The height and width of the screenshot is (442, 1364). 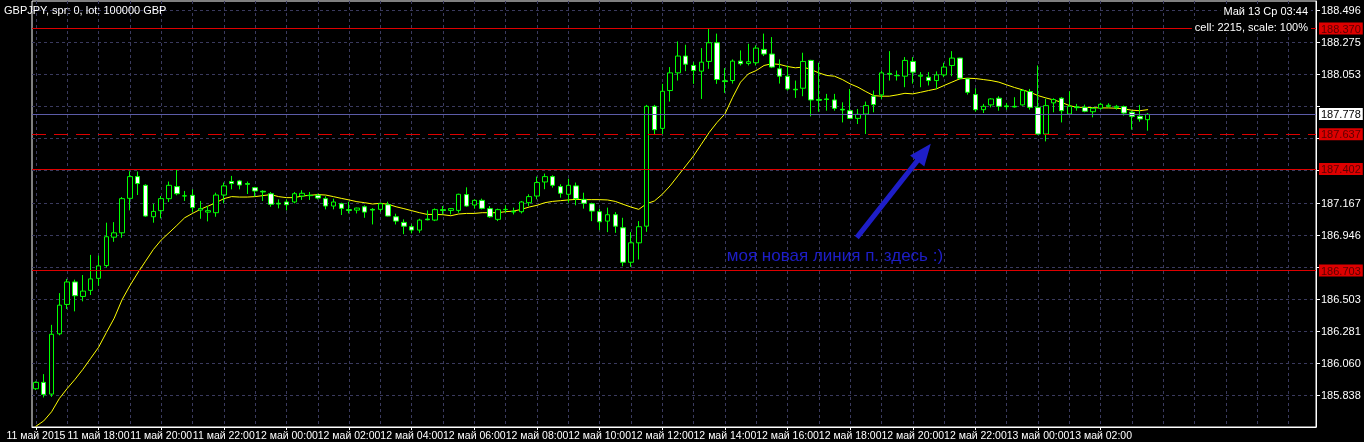 What do you see at coordinates (1341, 42) in the screenshot?
I see `y-tick-label: 188.275` at bounding box center [1341, 42].